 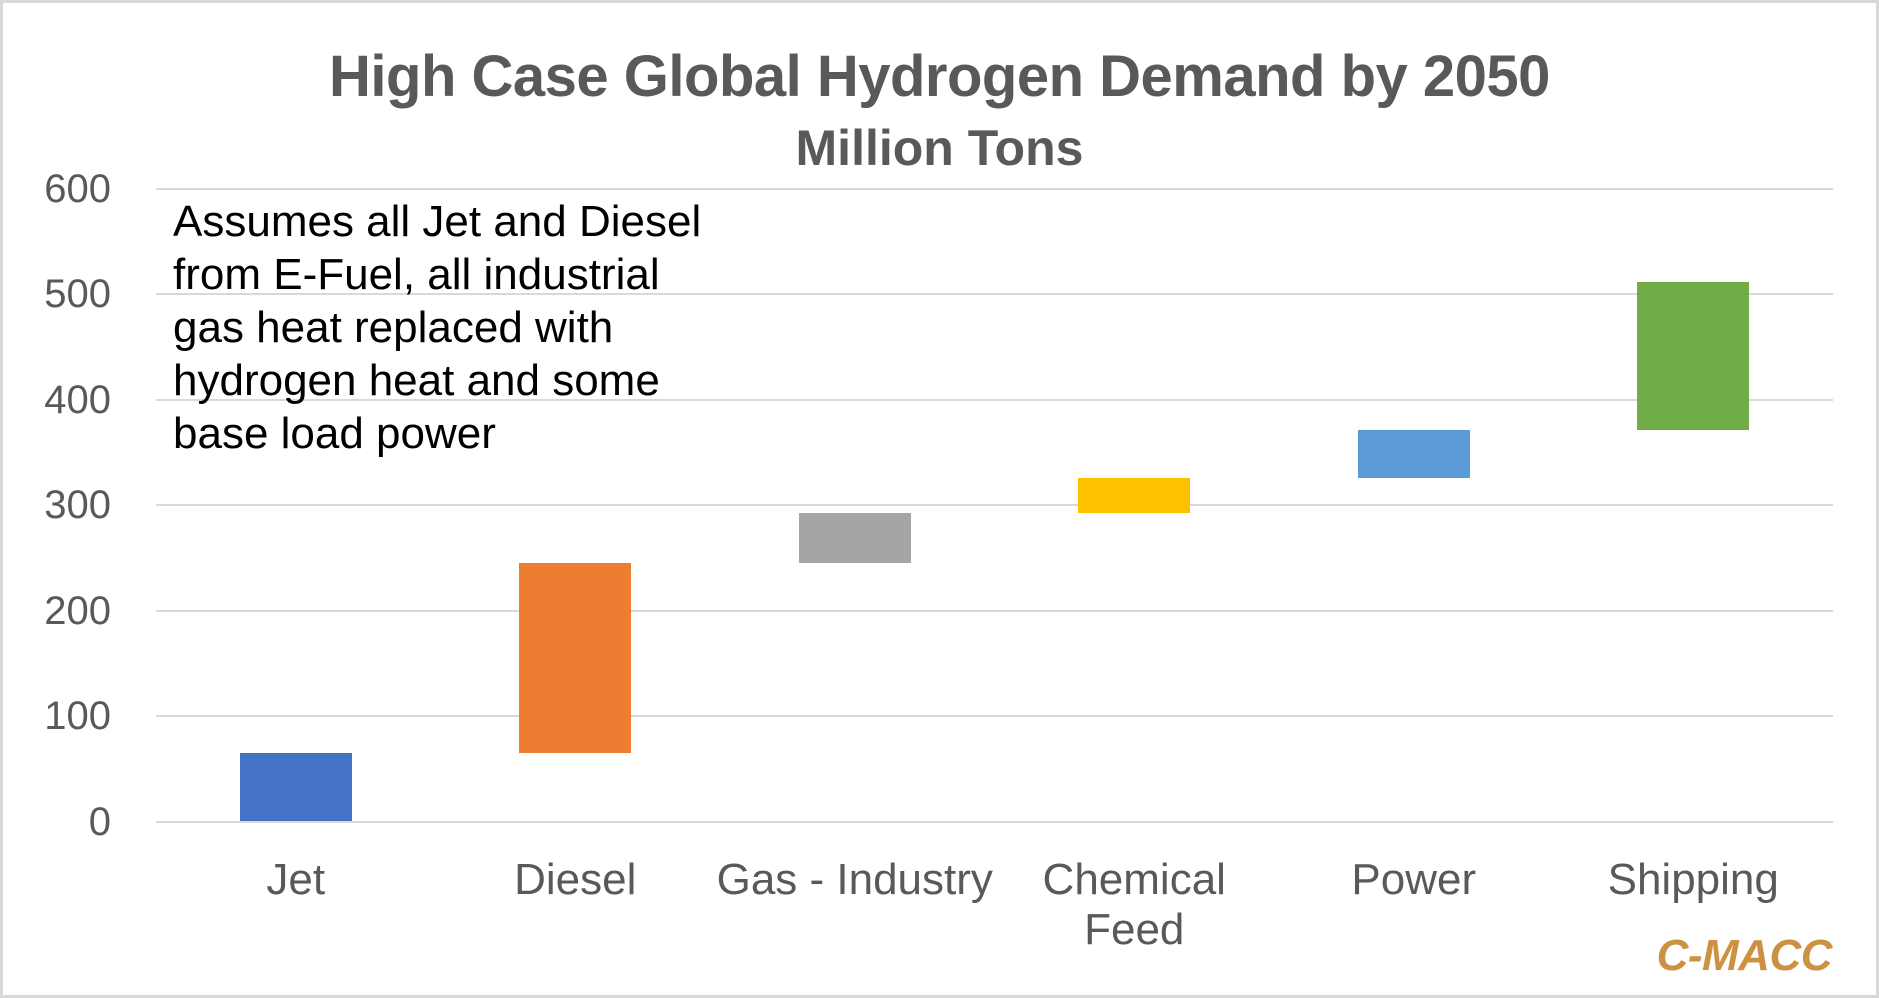 What do you see at coordinates (99, 821) in the screenshot?
I see `y-axis-tick-0: 0` at bounding box center [99, 821].